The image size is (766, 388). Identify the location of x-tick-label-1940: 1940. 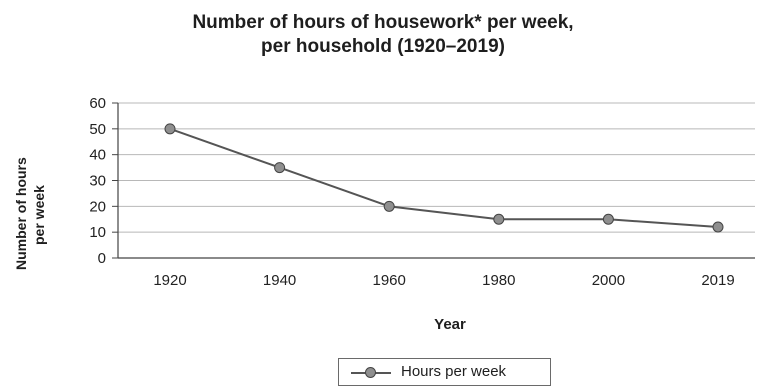
(279, 280).